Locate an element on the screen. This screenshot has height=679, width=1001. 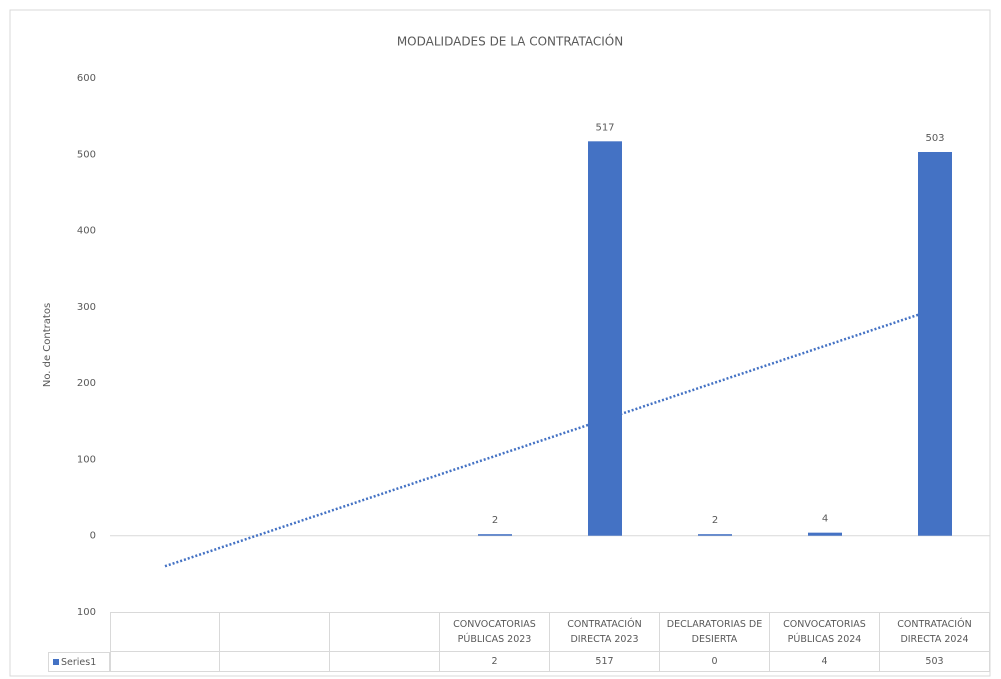
y-tick-label: 0 is located at coordinates (93, 536).